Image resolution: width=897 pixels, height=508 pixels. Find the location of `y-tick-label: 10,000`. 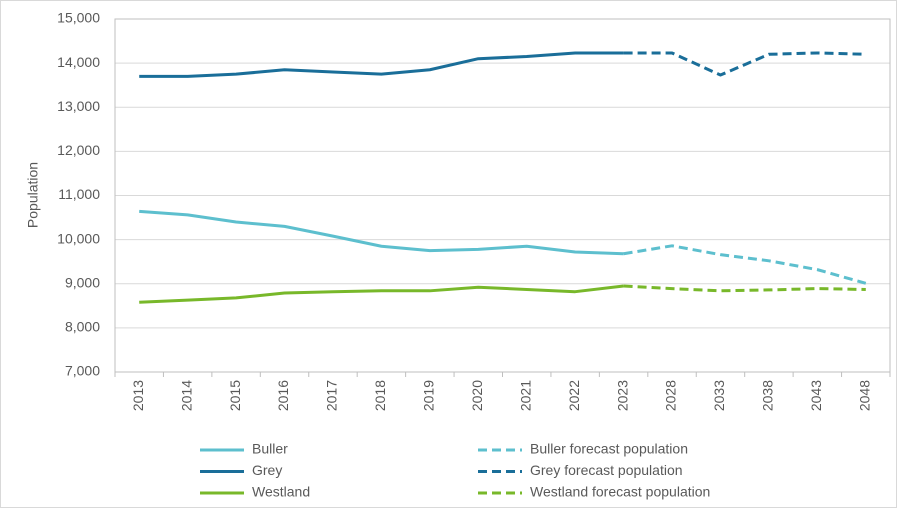

y-tick-label: 10,000 is located at coordinates (78, 238).